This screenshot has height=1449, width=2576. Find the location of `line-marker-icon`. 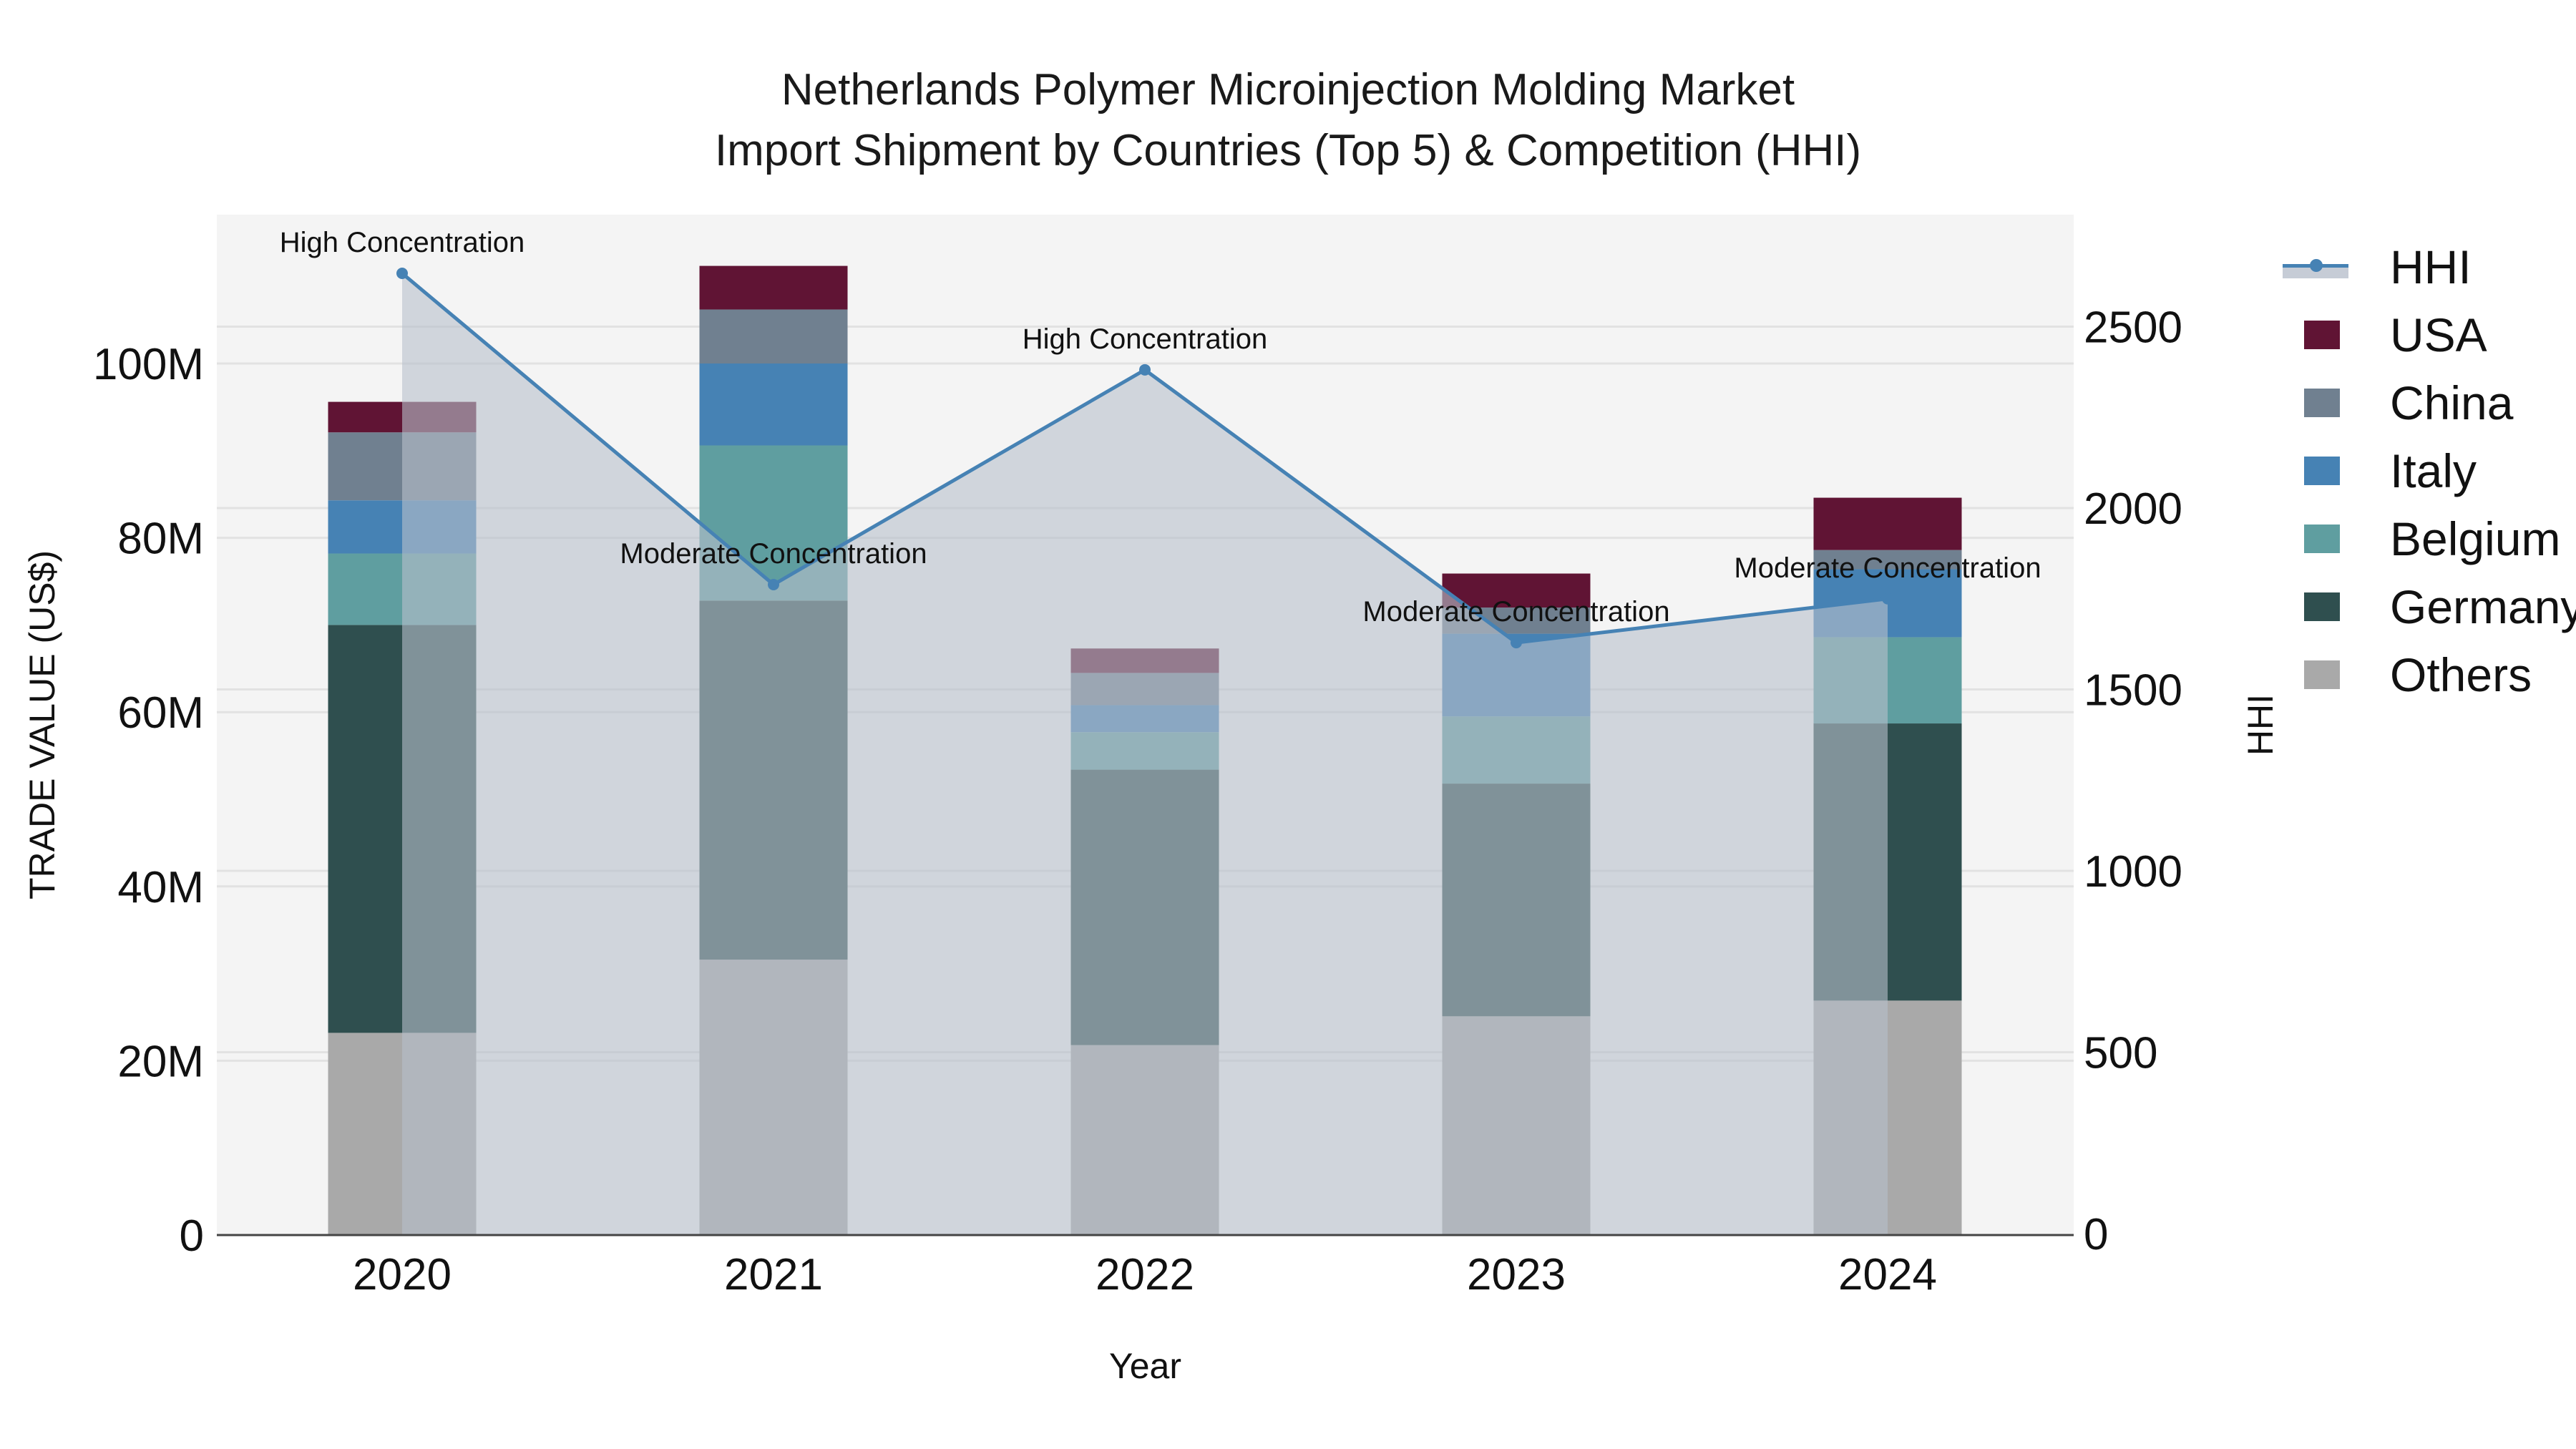

line-marker-icon is located at coordinates (2315, 267).